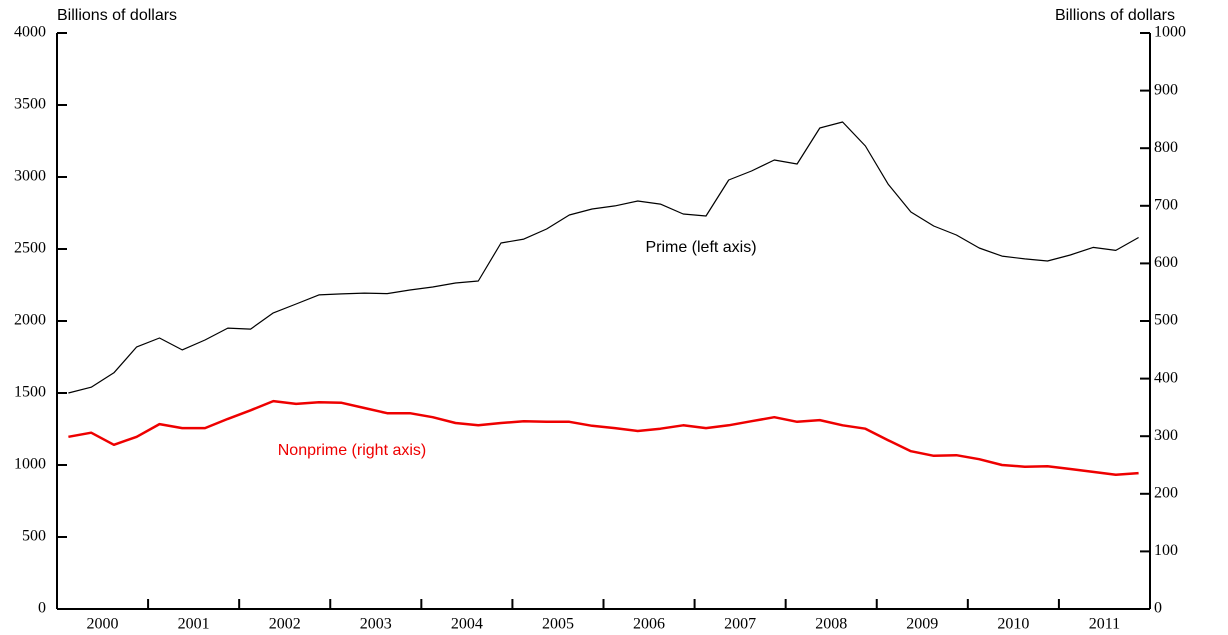  What do you see at coordinates (1166, 377) in the screenshot?
I see `y2-tick-label: 400` at bounding box center [1166, 377].